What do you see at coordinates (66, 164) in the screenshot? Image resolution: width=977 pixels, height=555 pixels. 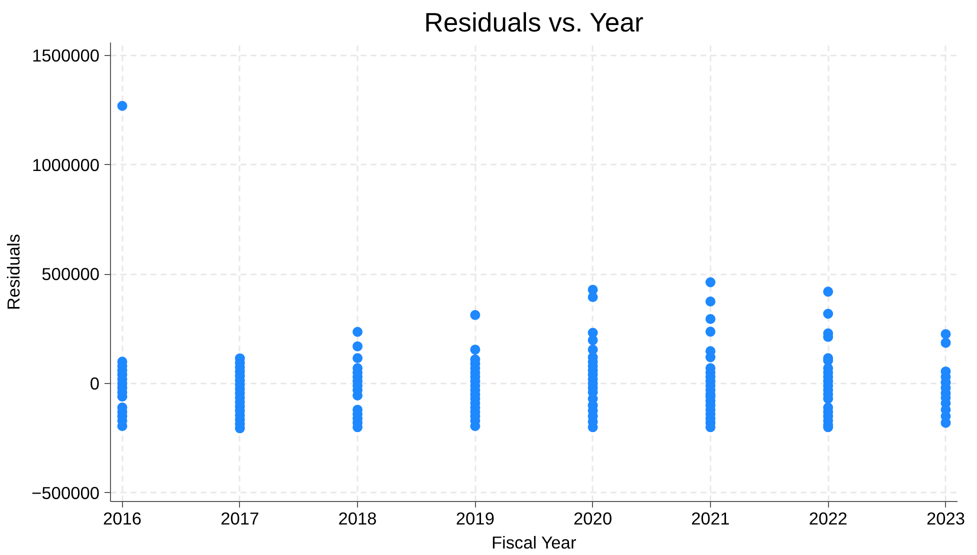 I see `y-tick-label: 1000000` at bounding box center [66, 164].